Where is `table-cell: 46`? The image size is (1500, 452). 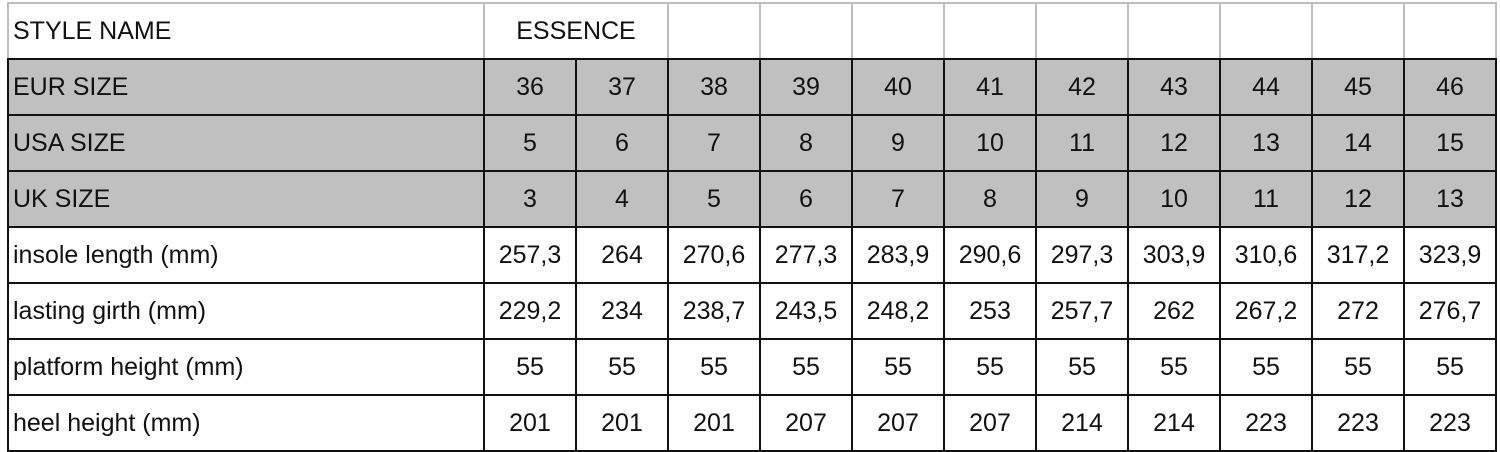 table-cell: 46 is located at coordinates (1450, 87).